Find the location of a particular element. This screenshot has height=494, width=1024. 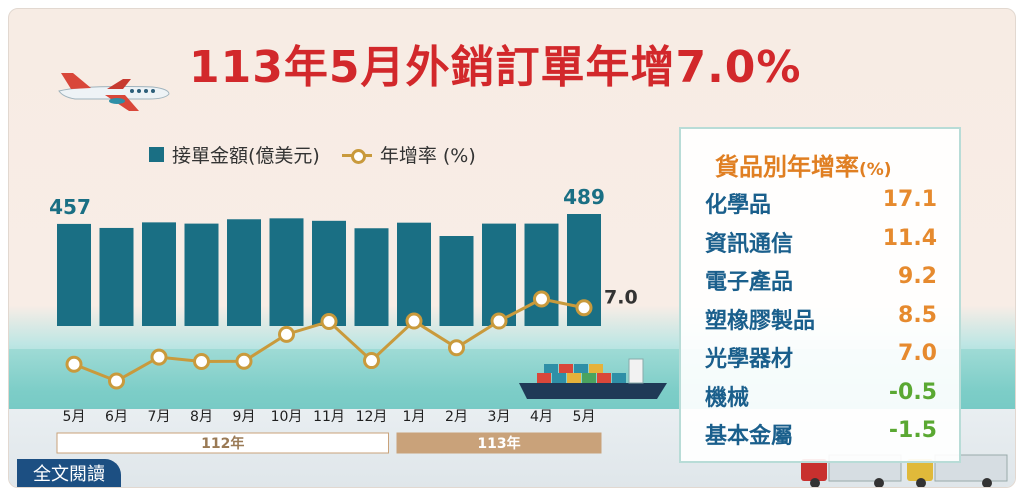

category-name: 化學品 is located at coordinates (738, 205).